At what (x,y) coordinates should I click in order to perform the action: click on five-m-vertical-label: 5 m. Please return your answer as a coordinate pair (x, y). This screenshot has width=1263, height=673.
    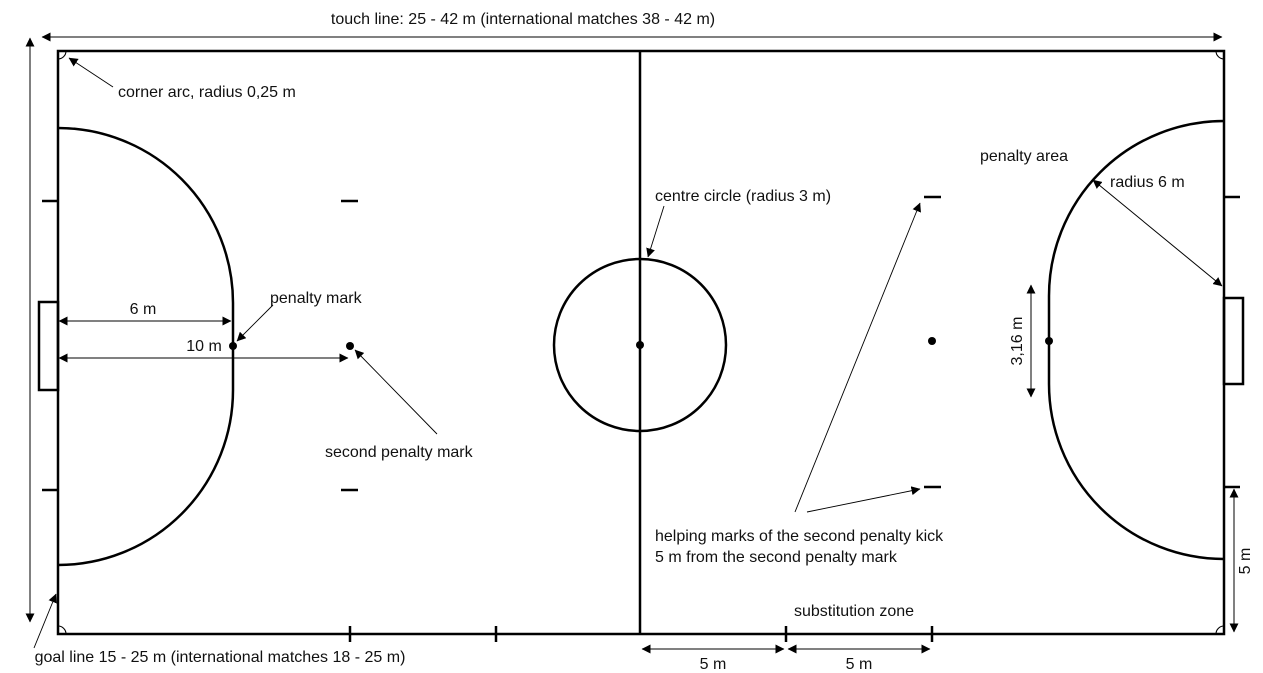
    Looking at the image, I should click on (1245, 561).